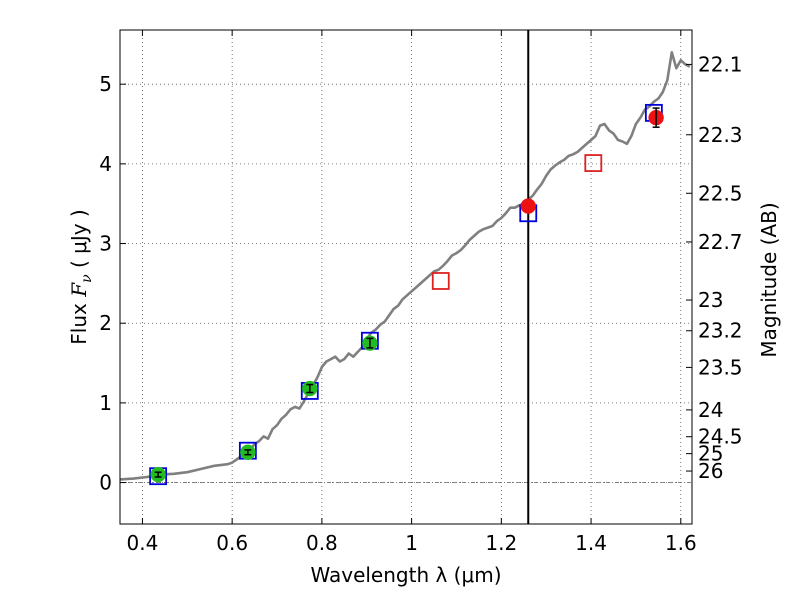 This screenshot has width=800, height=600. I want to click on y-tick-label: 2, so click(105, 323).